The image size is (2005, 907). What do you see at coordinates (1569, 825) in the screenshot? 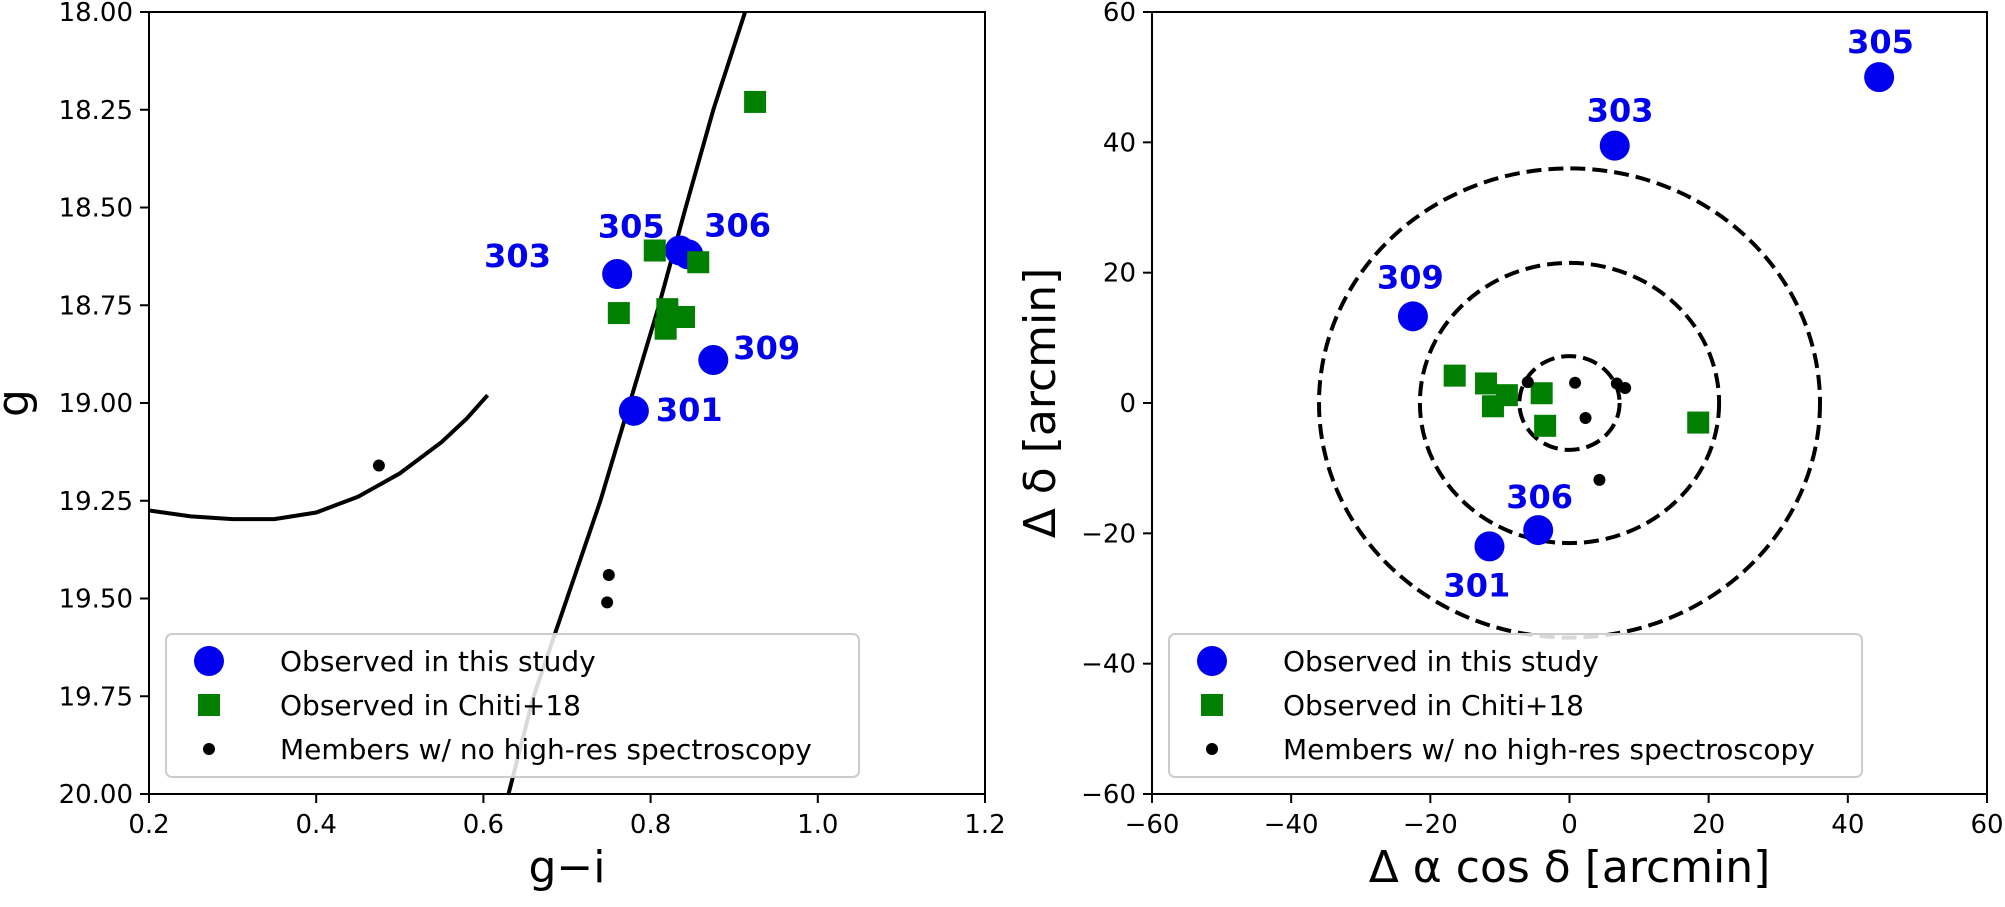
I see `x-tick-label: 0` at bounding box center [1569, 825].